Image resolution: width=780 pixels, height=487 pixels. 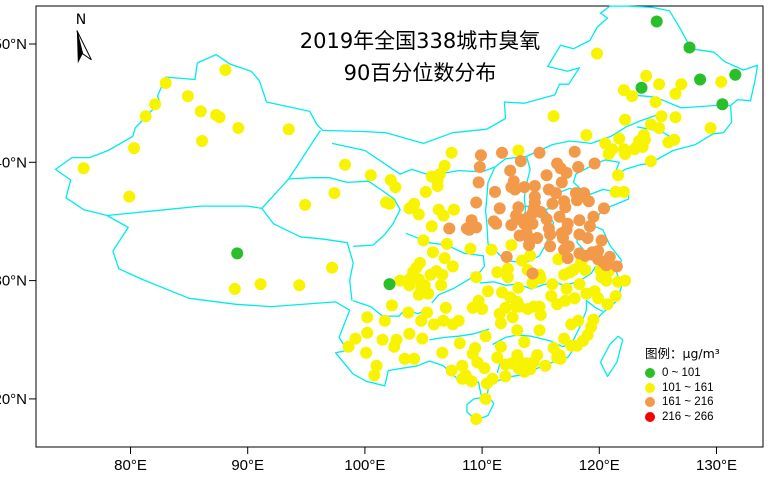 I want to click on legend-items: 0 ~ 101 101 ~ 161 161 ~ 216 216 ~ 266, so click(x=682, y=395).